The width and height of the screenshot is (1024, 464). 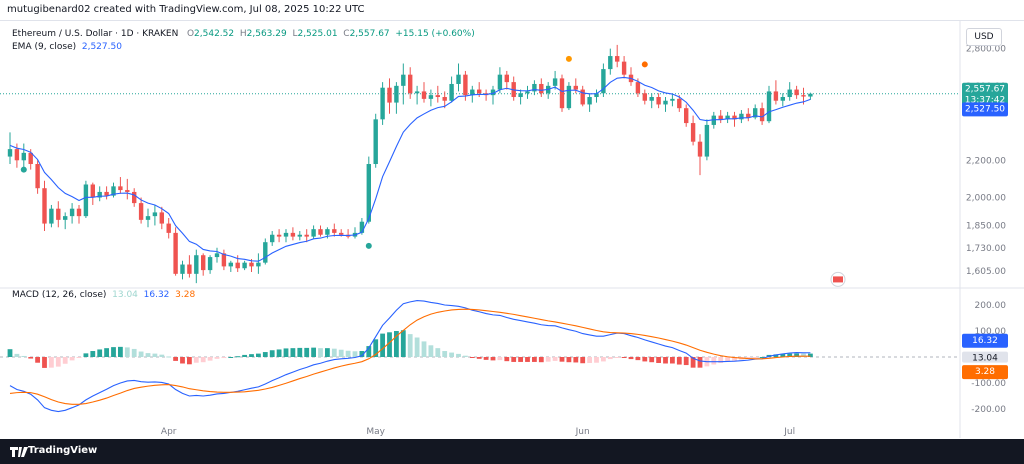 I want to click on currency-button: USD, so click(x=984, y=37).